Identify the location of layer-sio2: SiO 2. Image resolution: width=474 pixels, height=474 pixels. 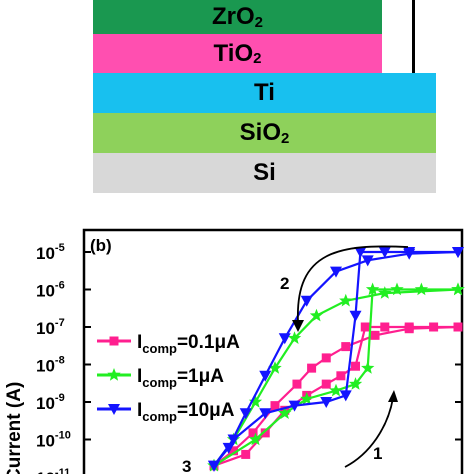
(264, 133).